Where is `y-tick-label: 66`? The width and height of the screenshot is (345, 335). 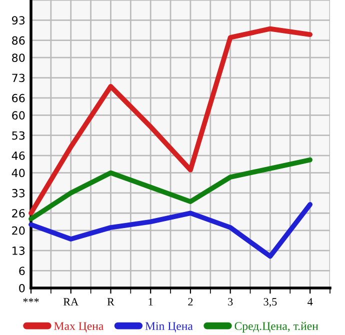 y-tick-label: 66 is located at coordinates (18, 98).